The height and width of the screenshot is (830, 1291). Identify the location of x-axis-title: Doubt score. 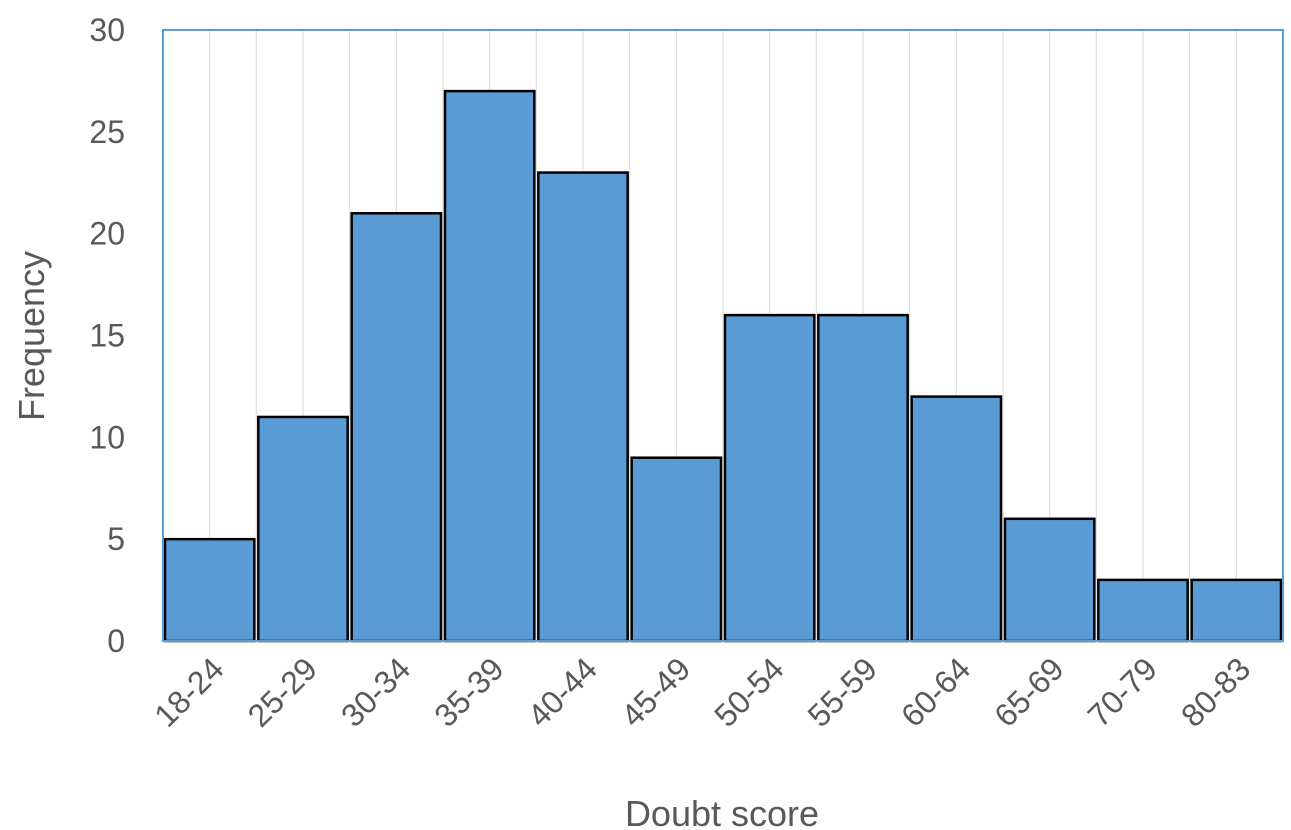
(722, 811).